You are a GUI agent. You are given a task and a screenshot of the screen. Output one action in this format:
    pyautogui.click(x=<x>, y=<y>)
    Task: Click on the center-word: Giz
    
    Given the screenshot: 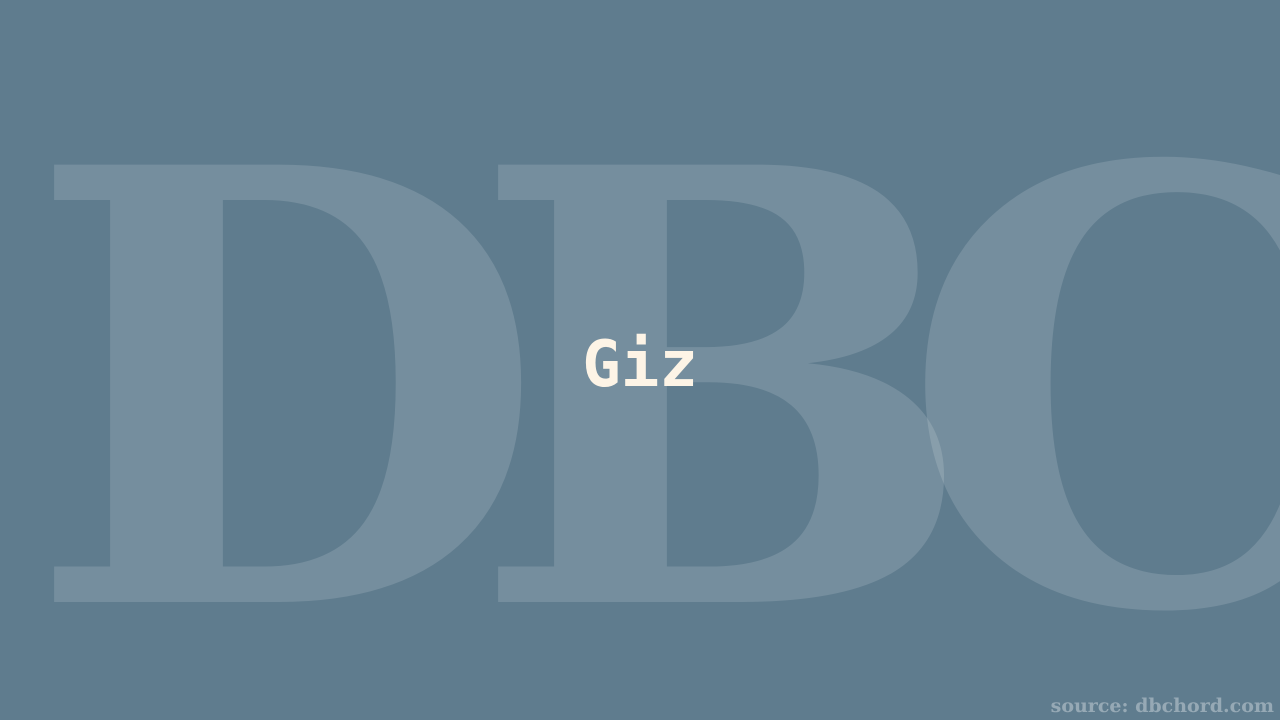 What is the action you would take?
    pyautogui.click(x=640, y=365)
    